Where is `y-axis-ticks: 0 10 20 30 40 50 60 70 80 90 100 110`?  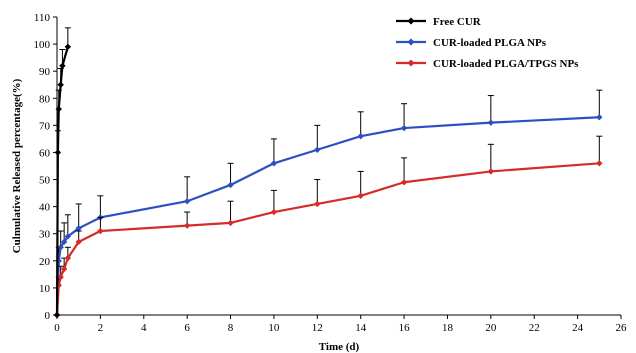
y-axis-ticks: 0 10 20 30 40 50 60 70 80 90 100 110 is located at coordinates (45, 167).